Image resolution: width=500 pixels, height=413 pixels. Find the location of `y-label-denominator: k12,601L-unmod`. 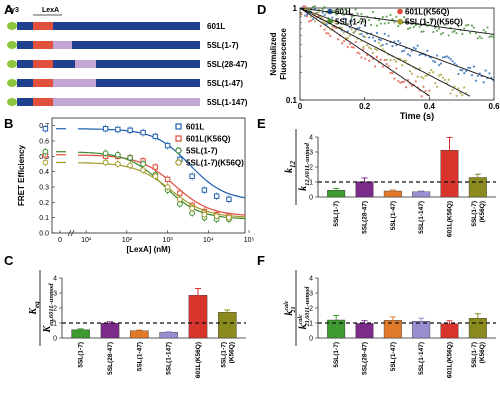

y-label-denominator: k12,601L-unmod is located at coordinates (304, 166).